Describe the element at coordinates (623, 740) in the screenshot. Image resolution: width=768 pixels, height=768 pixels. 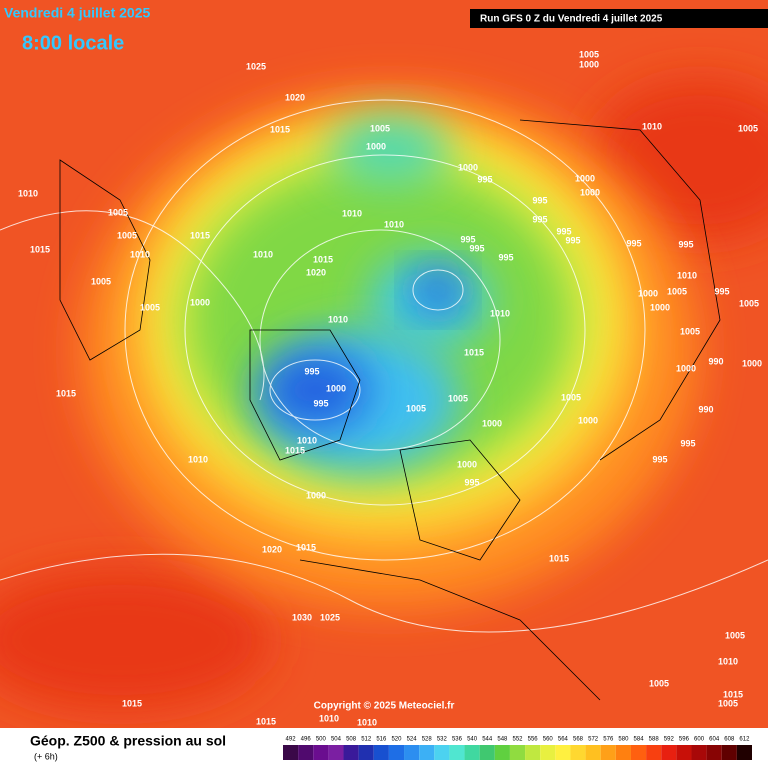
I see `scale-label: 580` at that location.